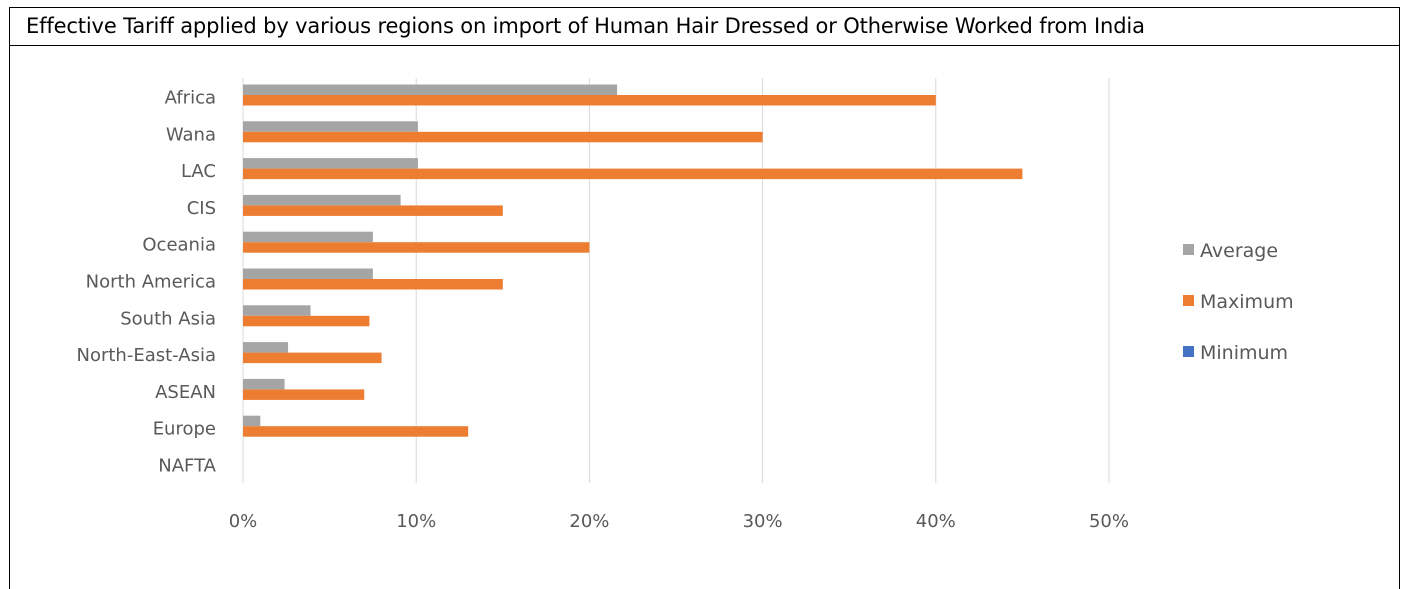 The width and height of the screenshot is (1402, 589). What do you see at coordinates (679, 521) in the screenshot?
I see `x-tick-labels: 0% 10% 20% 30% 40% 50%` at bounding box center [679, 521].